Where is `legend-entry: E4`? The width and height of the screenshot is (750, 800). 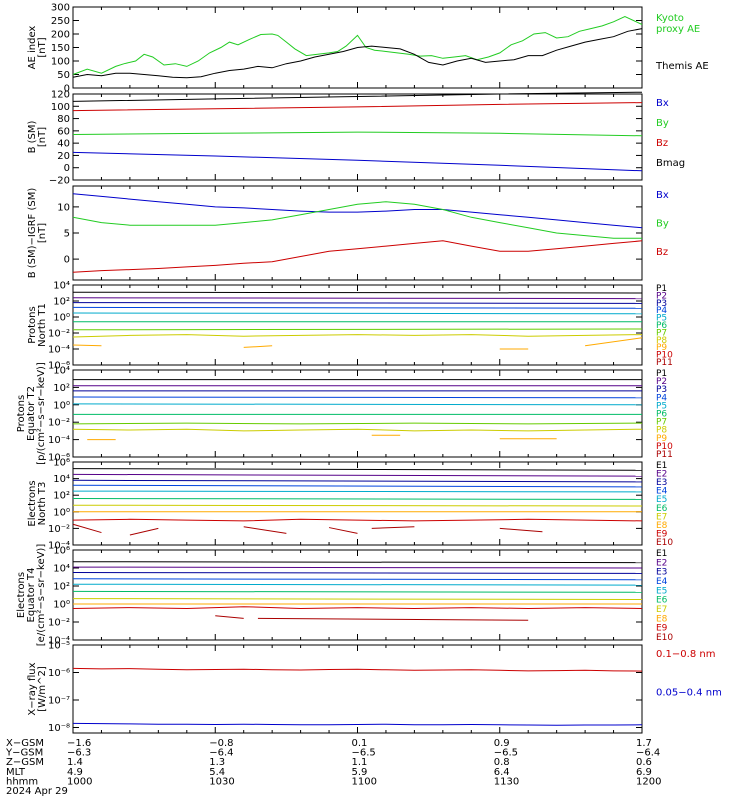 legend-entry: E4 is located at coordinates (662, 492).